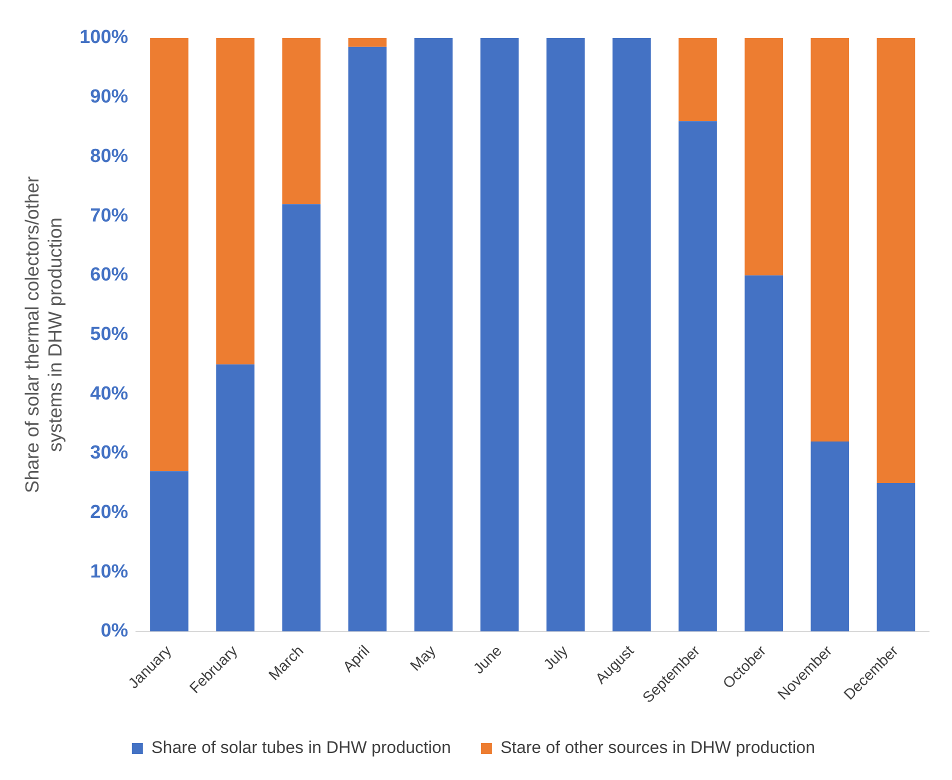  I want to click on x-tick-label: May, so click(423, 658).